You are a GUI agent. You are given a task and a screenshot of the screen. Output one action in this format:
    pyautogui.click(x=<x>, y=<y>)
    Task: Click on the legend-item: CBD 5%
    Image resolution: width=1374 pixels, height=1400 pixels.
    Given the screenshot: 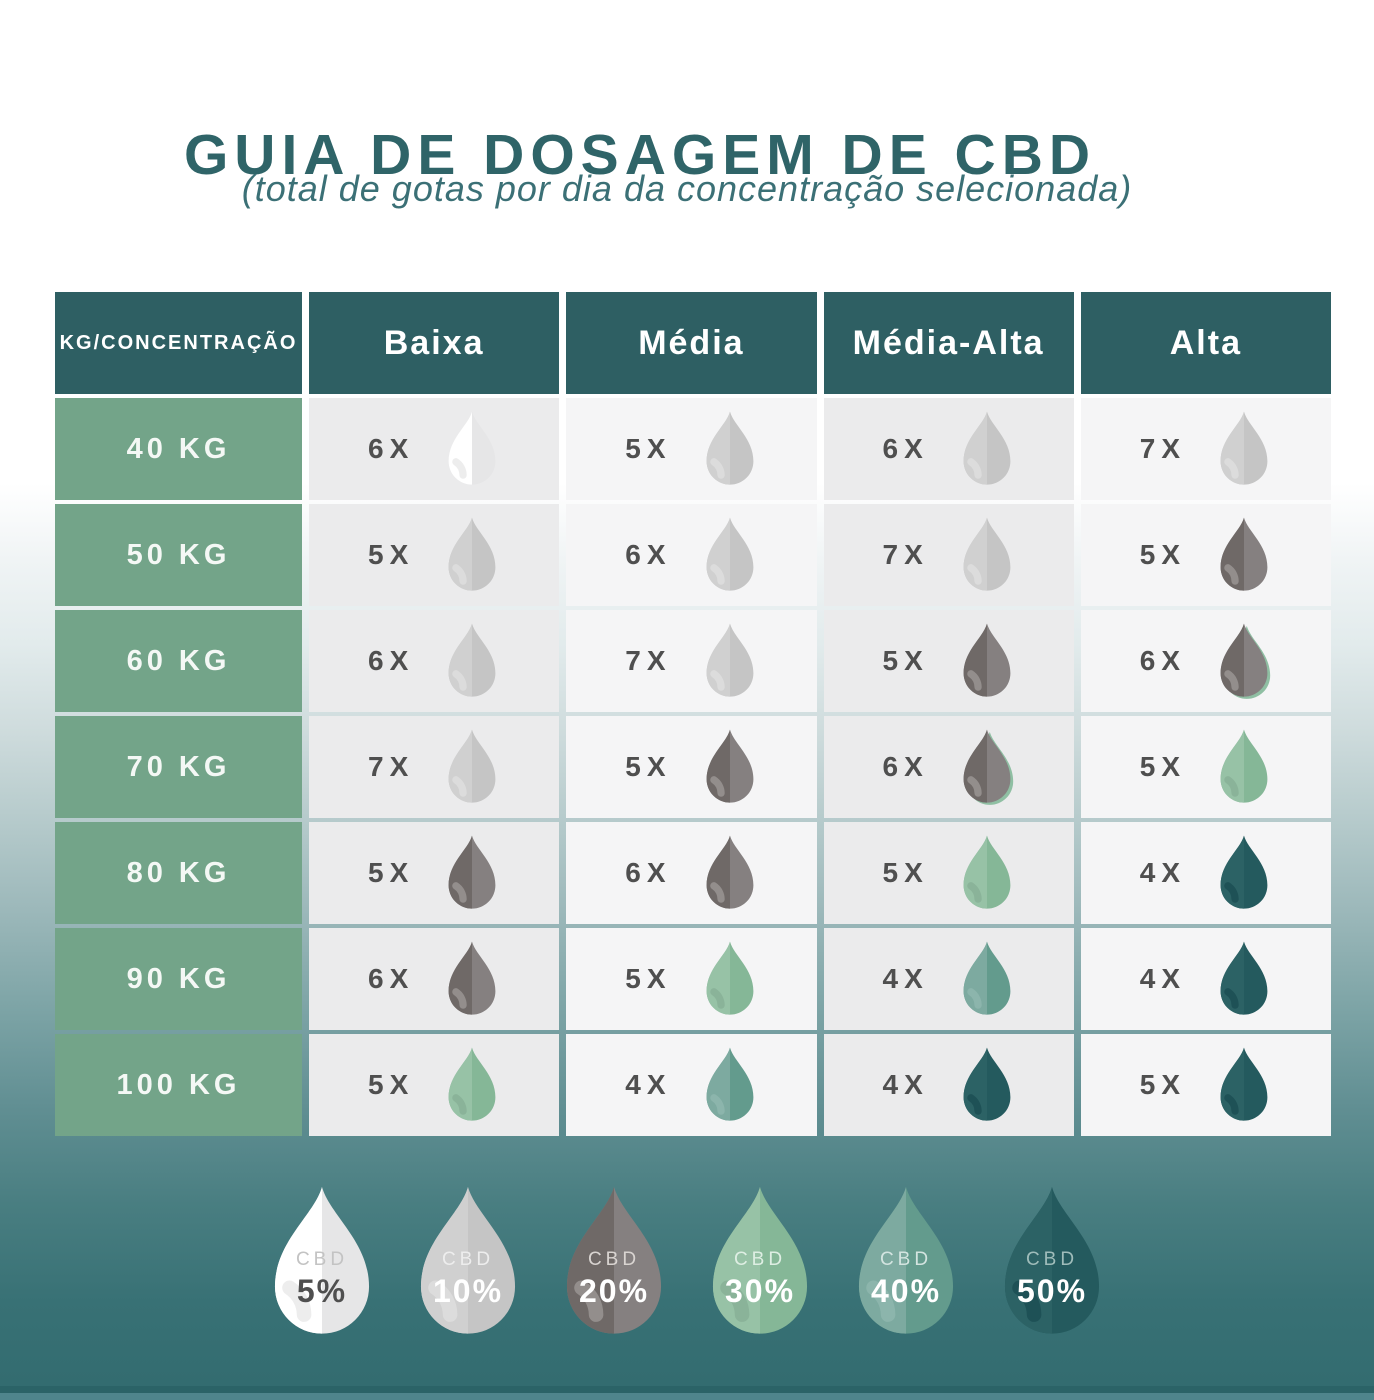 What is the action you would take?
    pyautogui.click(x=322, y=1262)
    